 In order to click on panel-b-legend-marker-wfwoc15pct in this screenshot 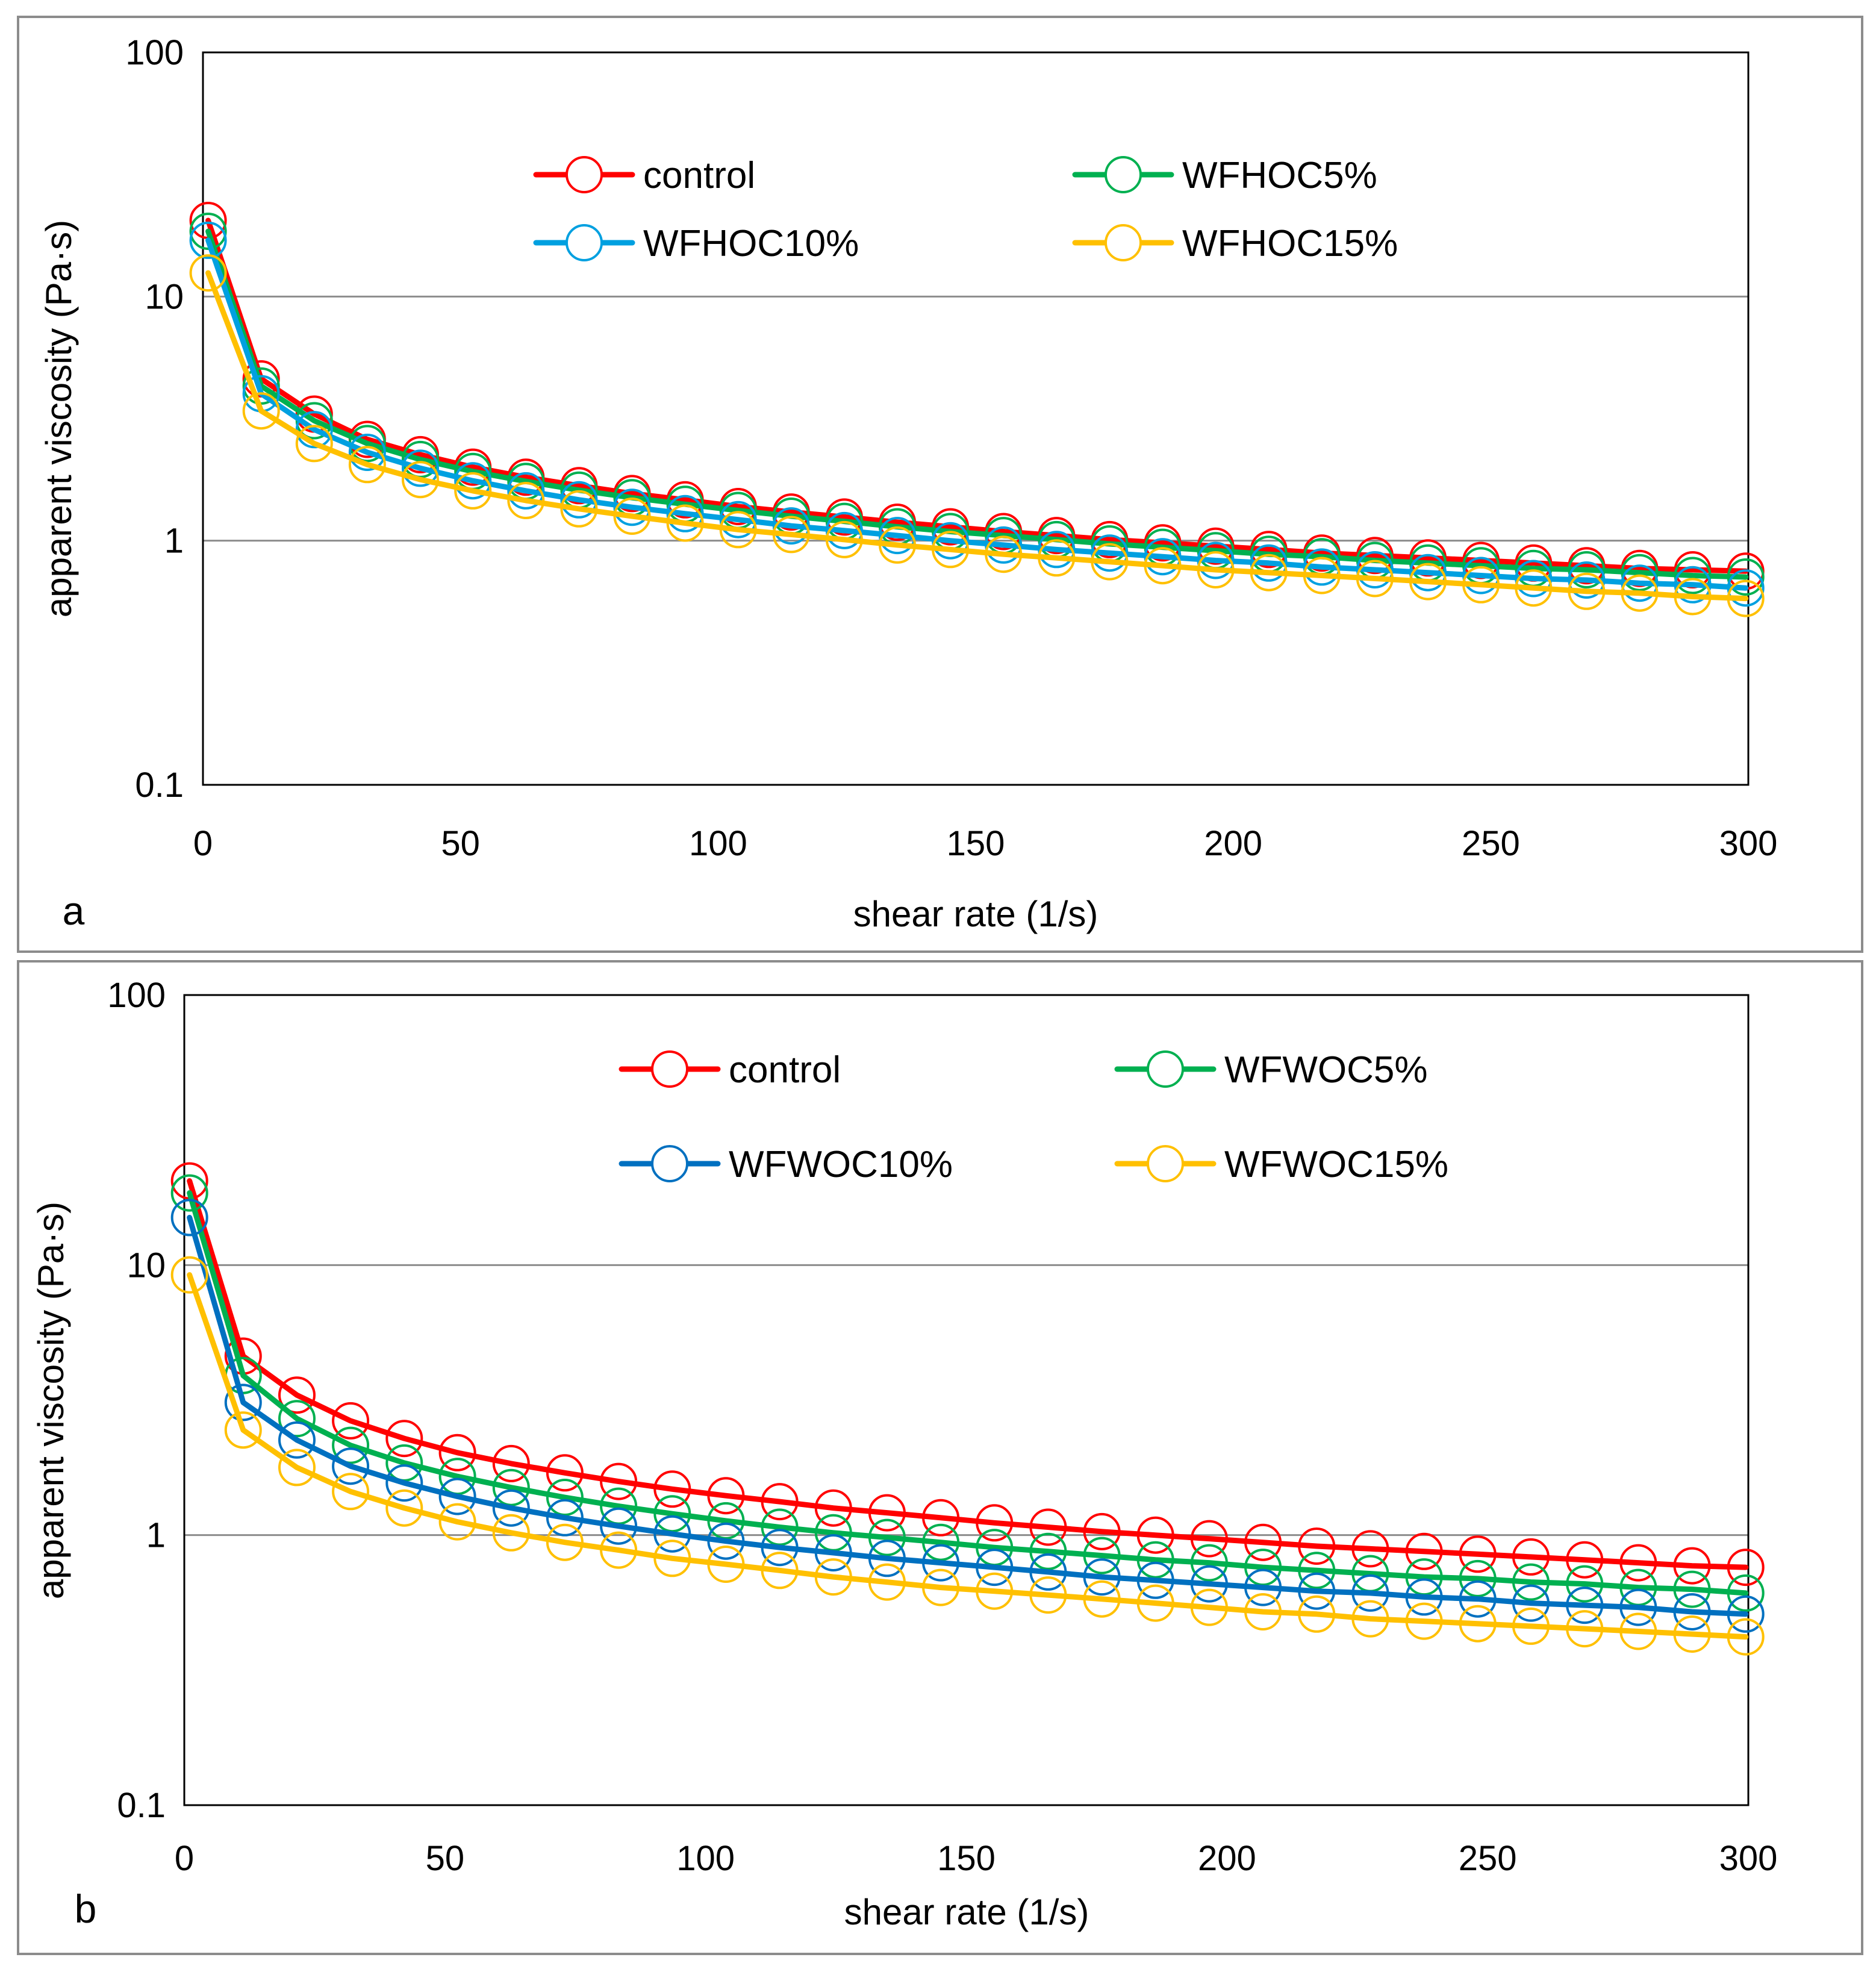, I will do `click(1165, 1163)`.